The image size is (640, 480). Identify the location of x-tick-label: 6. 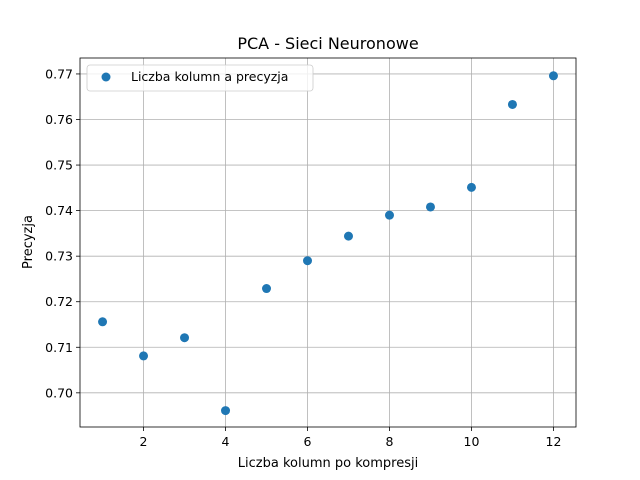
(308, 441).